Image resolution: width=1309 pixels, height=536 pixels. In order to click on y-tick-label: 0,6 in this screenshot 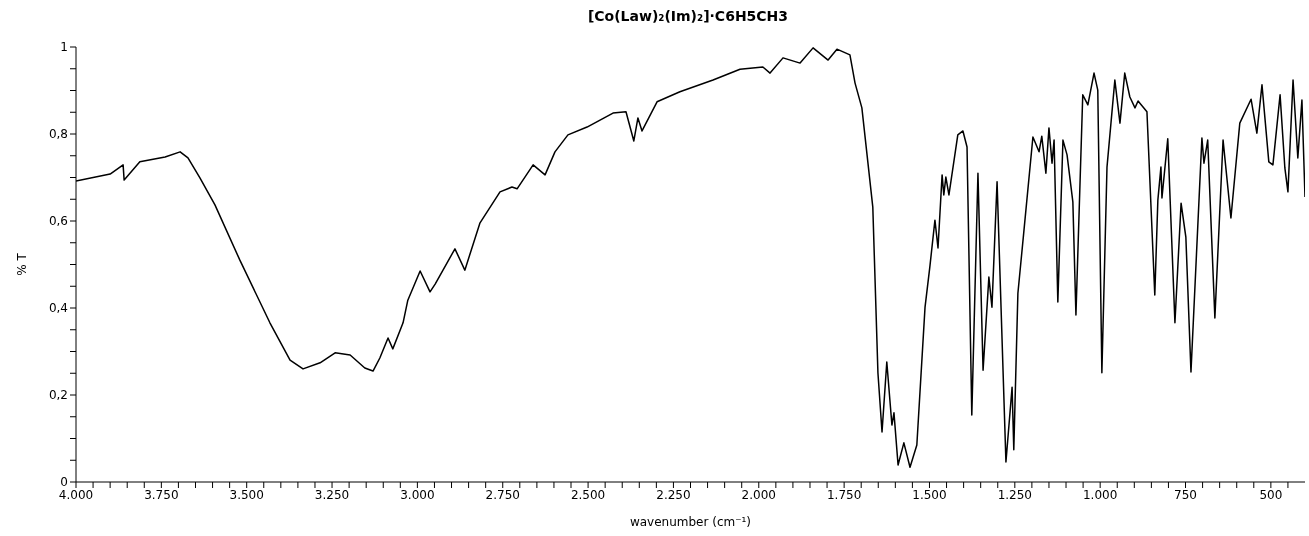, I will do `click(58, 221)`.